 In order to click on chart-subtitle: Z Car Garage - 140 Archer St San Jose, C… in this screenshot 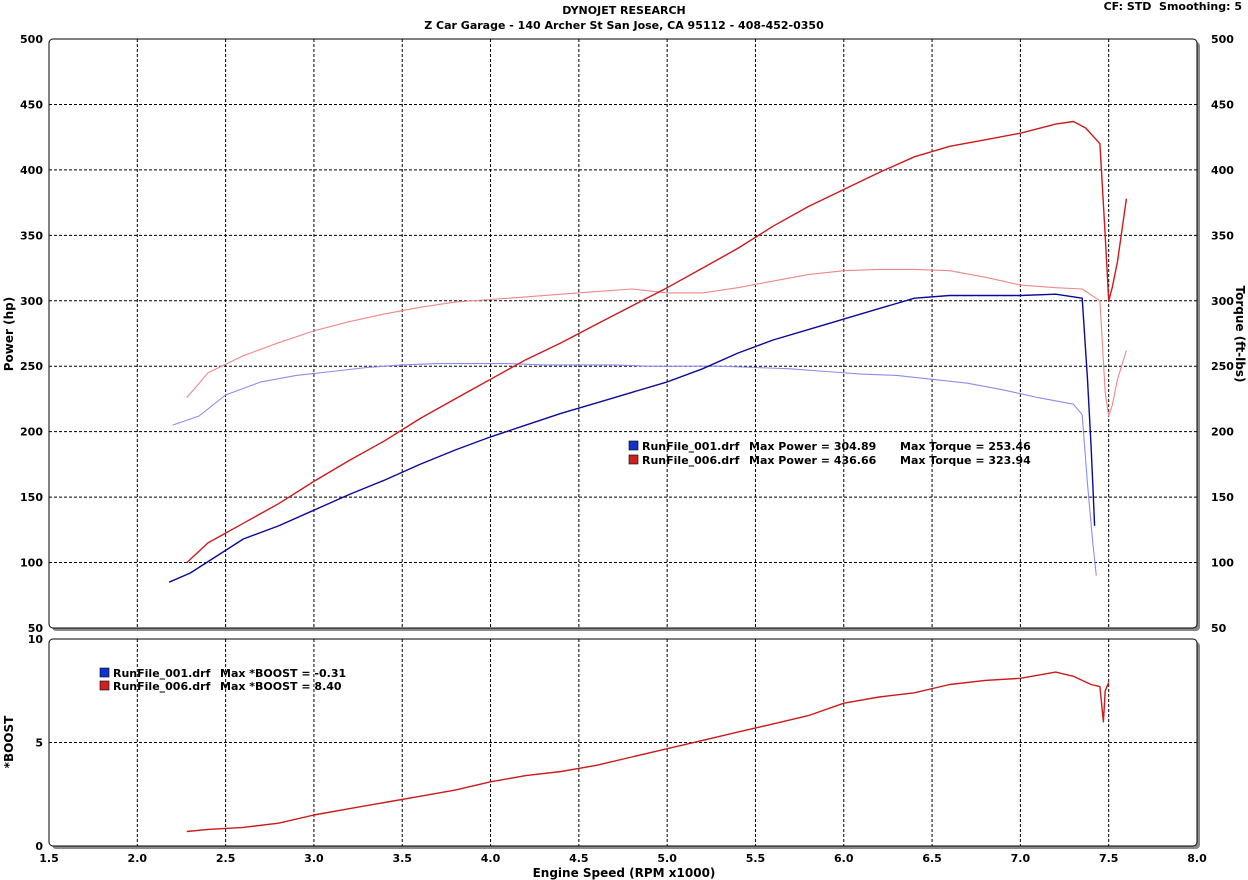, I will do `click(624, 25)`.